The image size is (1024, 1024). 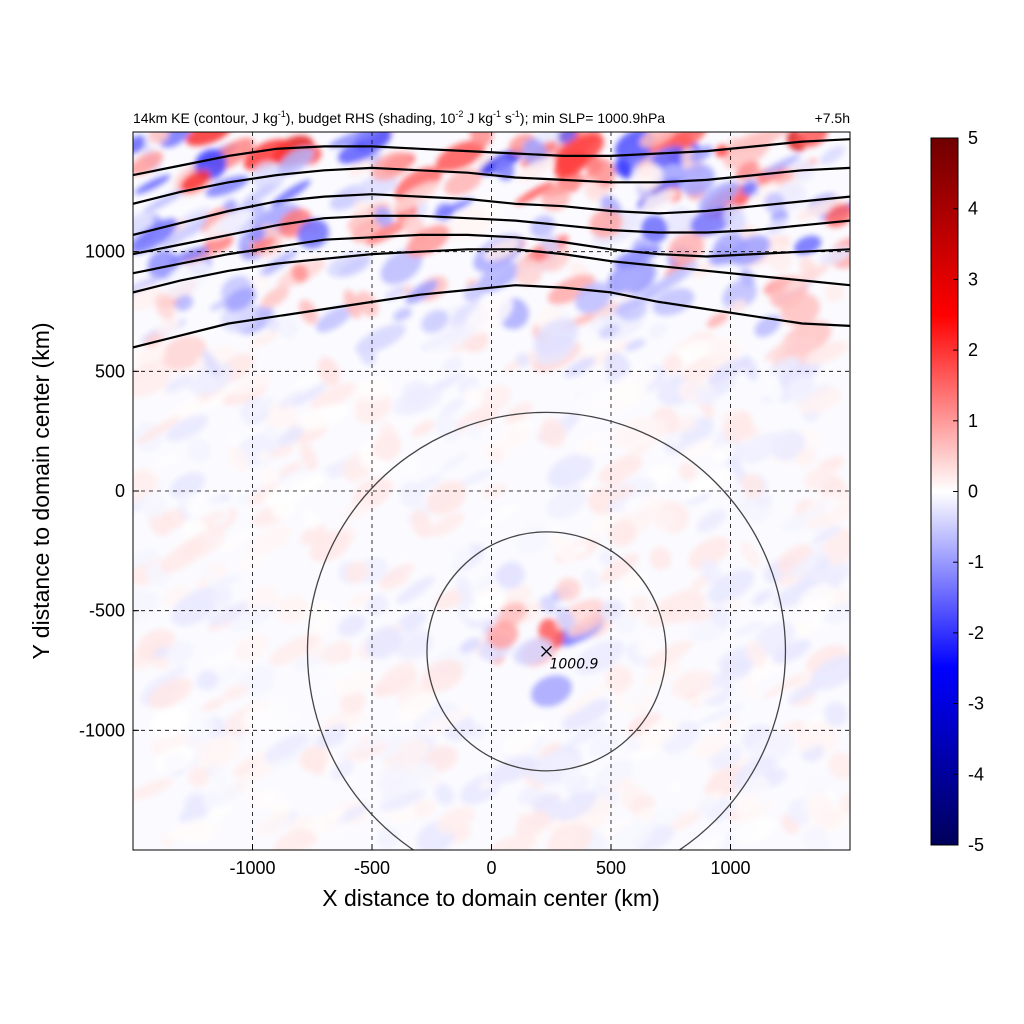 What do you see at coordinates (976, 633) in the screenshot?
I see `colorbar-tick-label: -2` at bounding box center [976, 633].